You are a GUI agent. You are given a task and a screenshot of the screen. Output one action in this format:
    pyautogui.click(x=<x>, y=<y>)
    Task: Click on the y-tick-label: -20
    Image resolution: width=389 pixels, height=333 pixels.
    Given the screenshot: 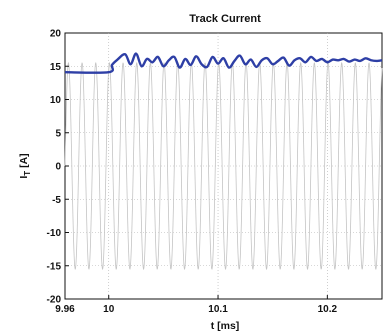 What is the action you would take?
    pyautogui.click(x=54, y=300)
    